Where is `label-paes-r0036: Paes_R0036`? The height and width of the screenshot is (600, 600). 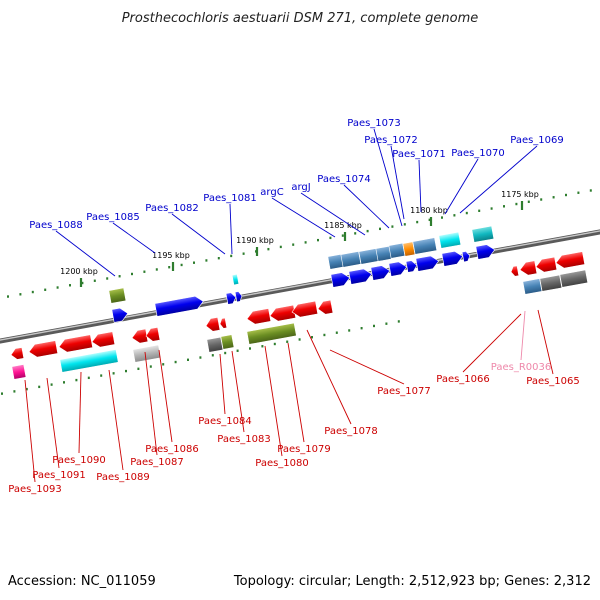
label-paes-r0036: Paes_R0036 is located at coordinates (521, 341).